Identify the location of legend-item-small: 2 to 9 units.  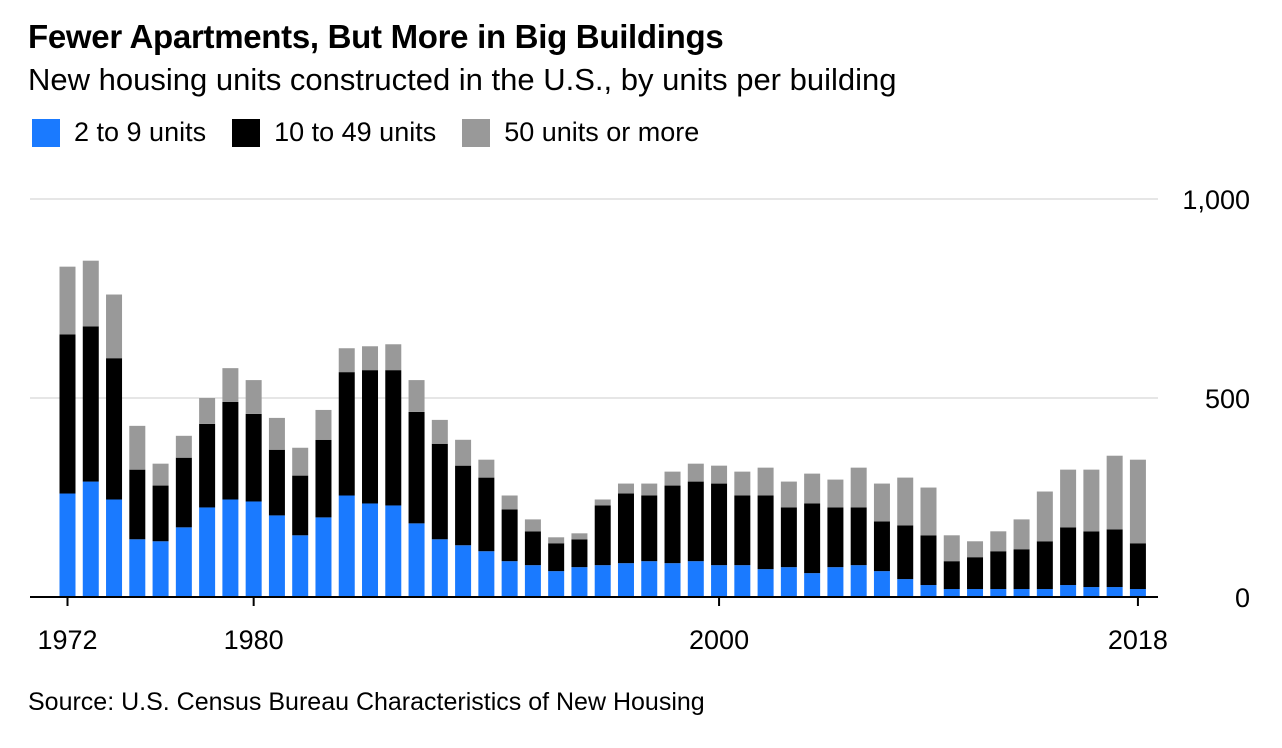
(119, 132).